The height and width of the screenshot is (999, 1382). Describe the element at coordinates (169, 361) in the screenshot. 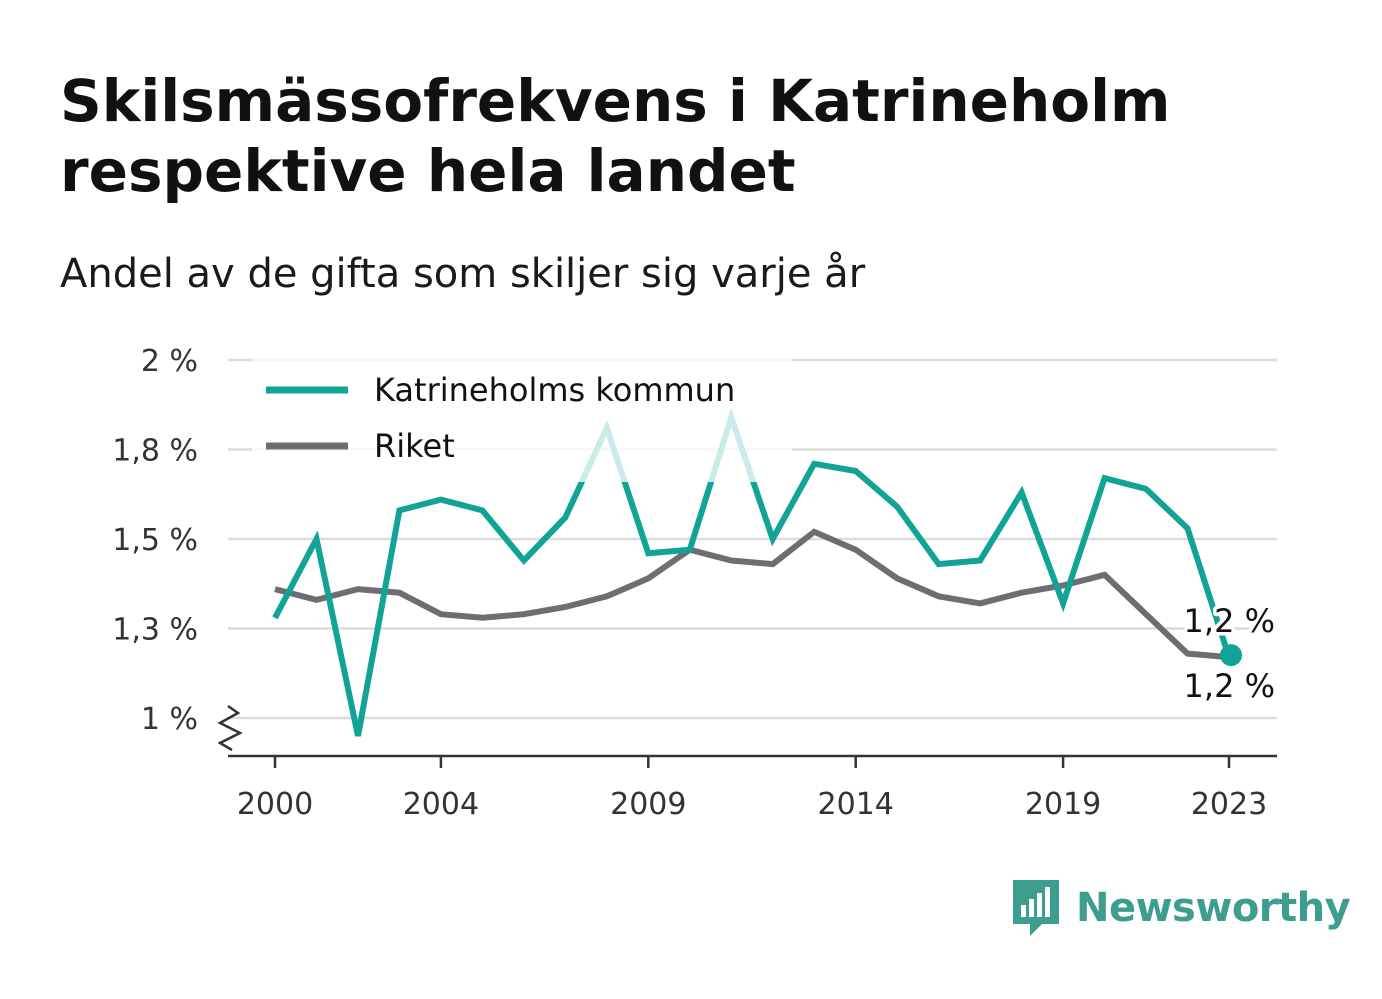

I see `y-tick-label: 2 %` at that location.